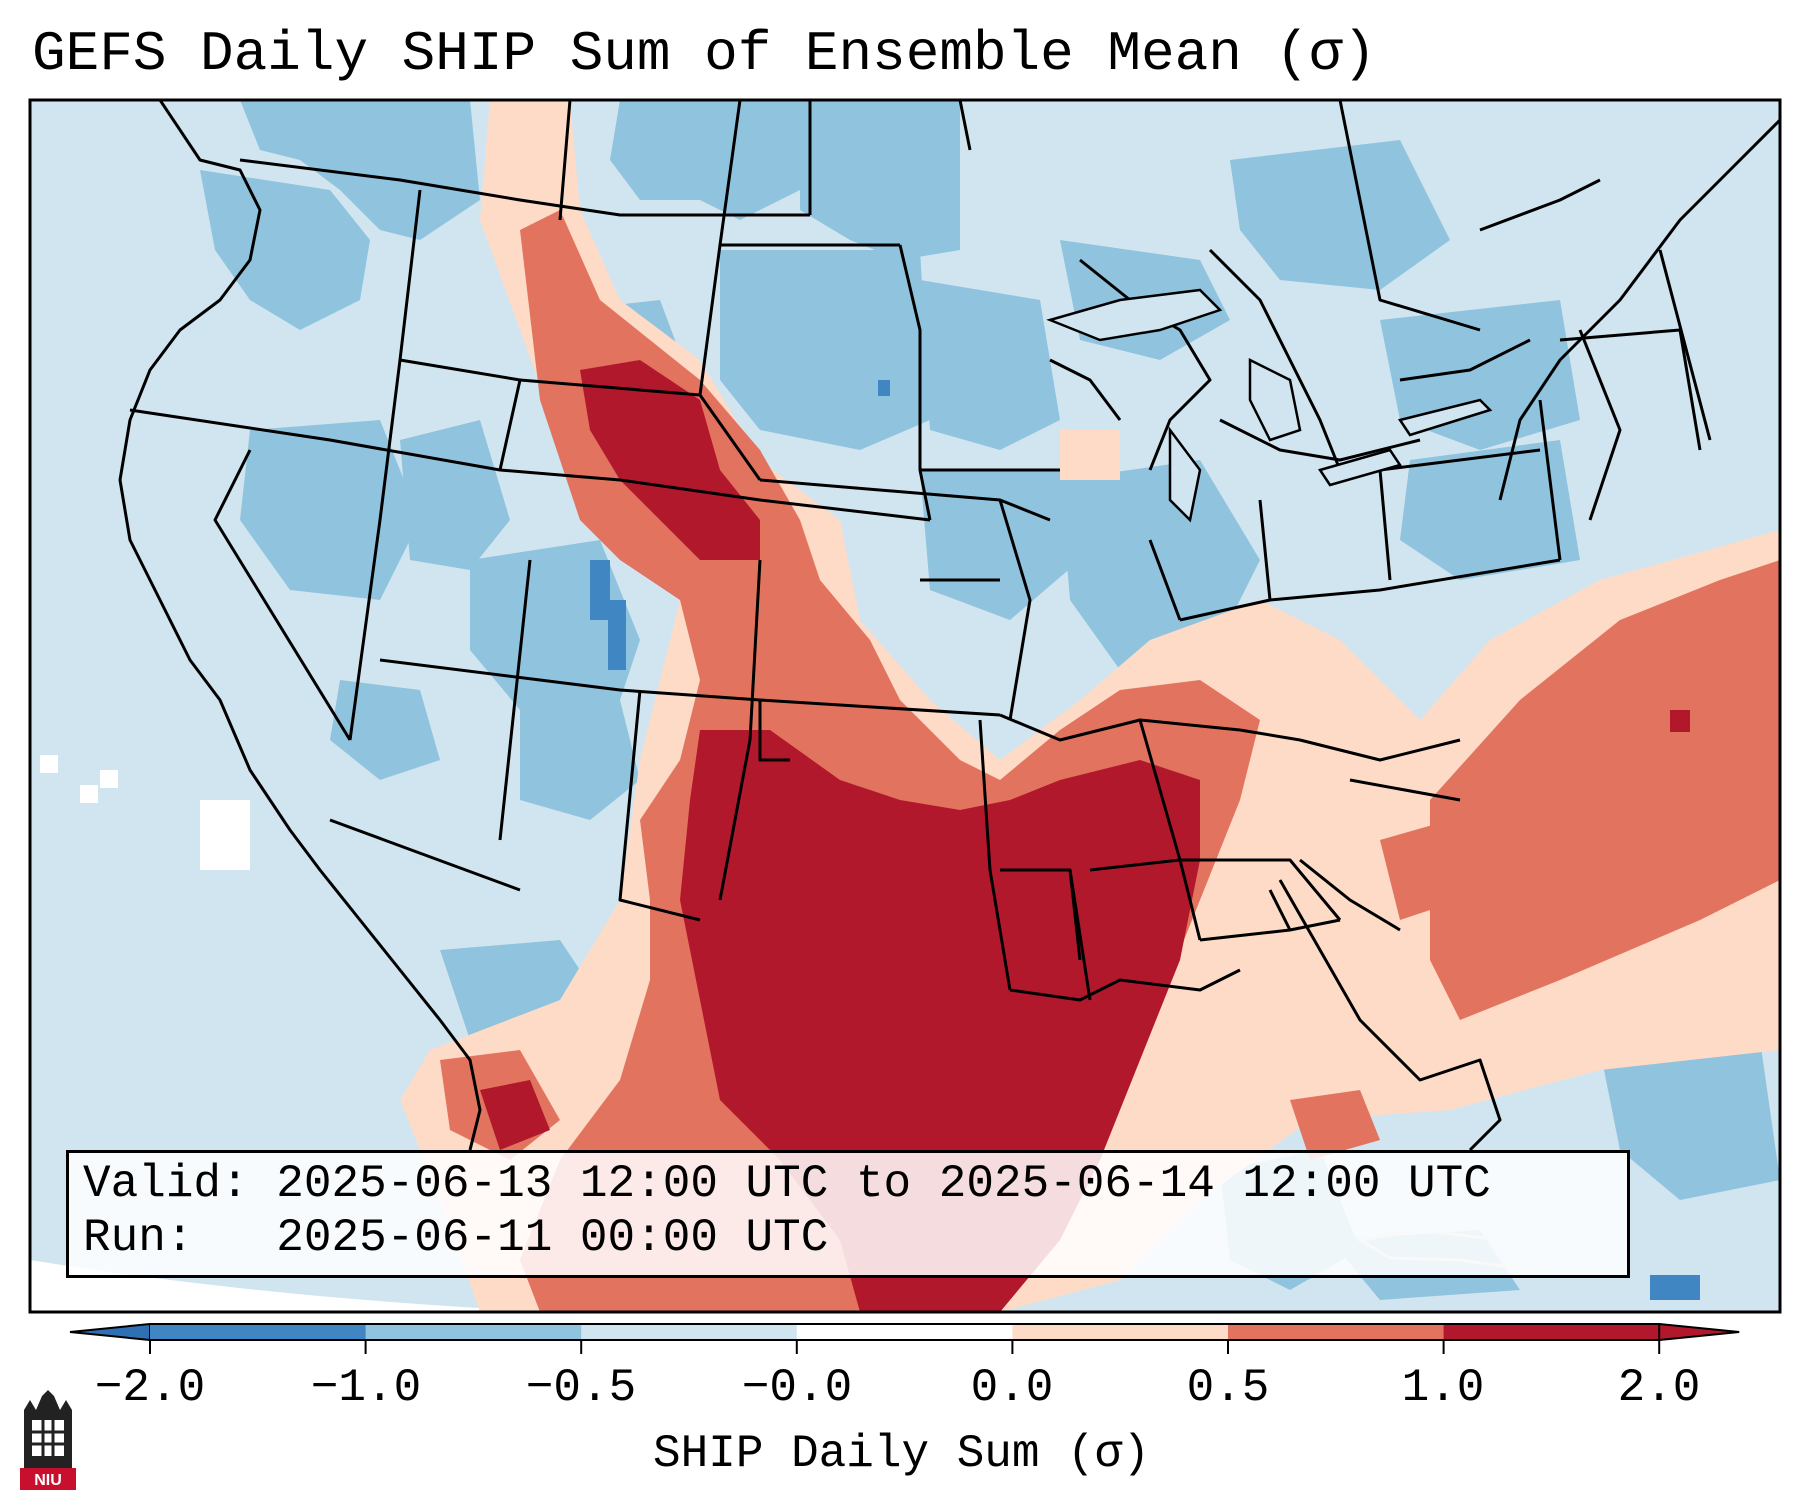 Image resolution: width=1803 pixels, height=1506 pixels. Describe the element at coordinates (150, 1388) in the screenshot. I see `colorbar-tick-label: −2.0` at that location.